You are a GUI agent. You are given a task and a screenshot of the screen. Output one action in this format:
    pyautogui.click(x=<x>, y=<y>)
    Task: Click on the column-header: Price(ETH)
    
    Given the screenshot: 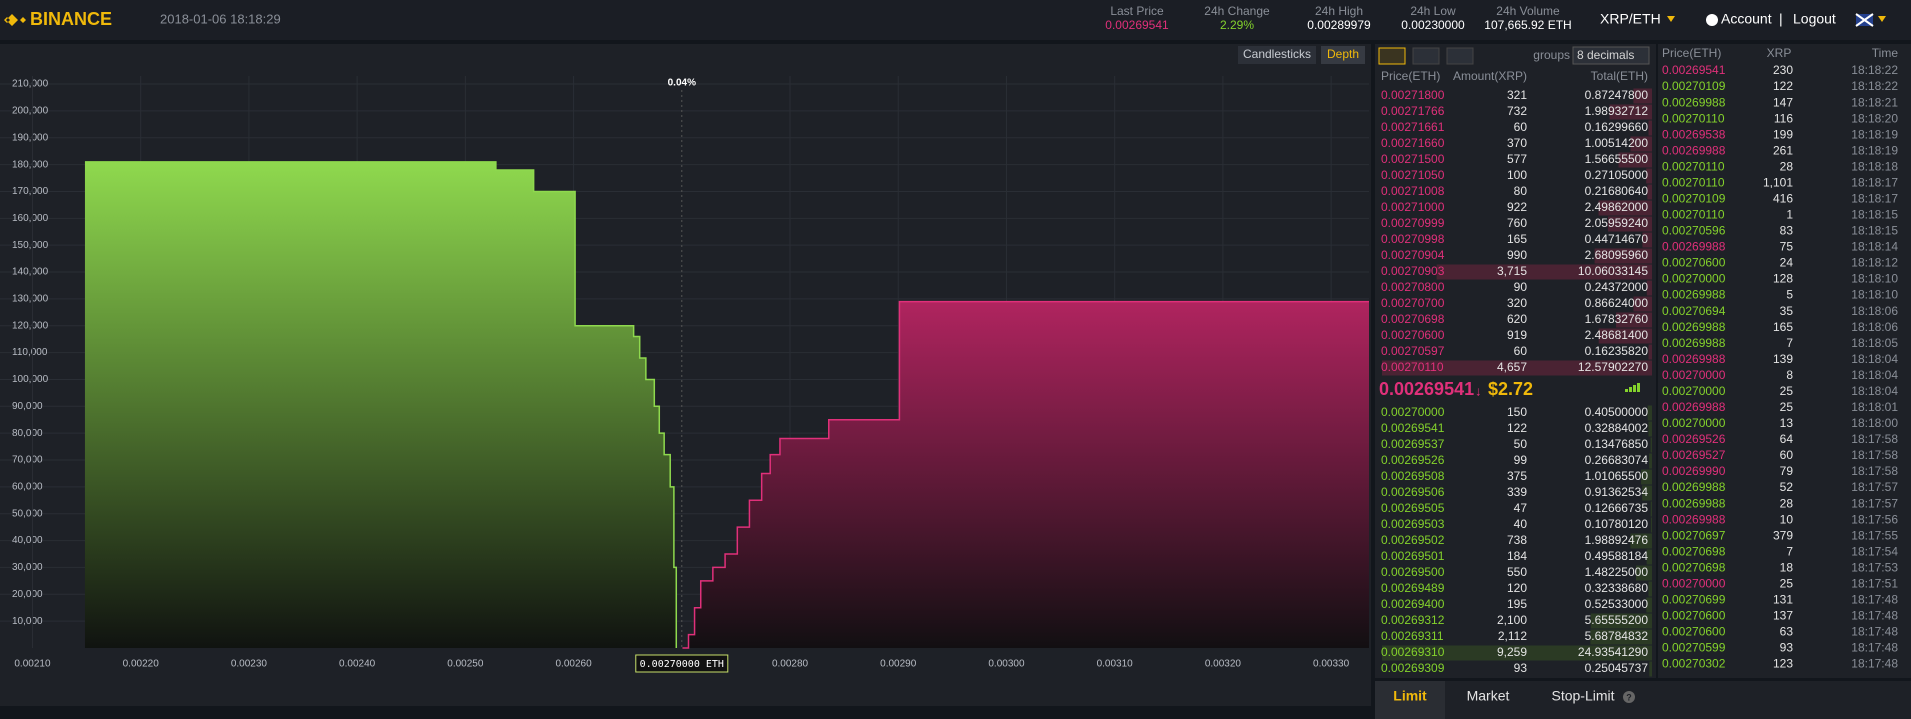 What is the action you would take?
    pyautogui.click(x=1691, y=53)
    